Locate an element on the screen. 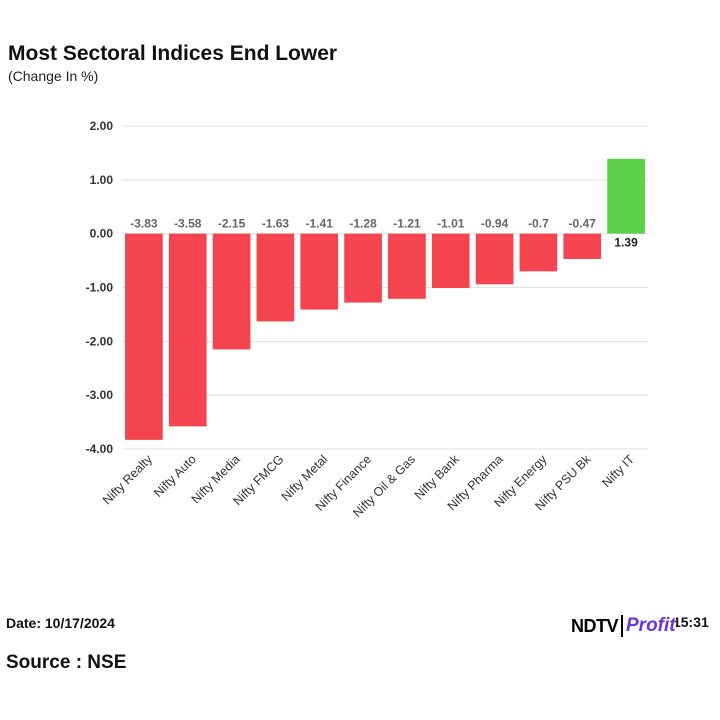  footer-source: Source : NSE is located at coordinates (66, 662).